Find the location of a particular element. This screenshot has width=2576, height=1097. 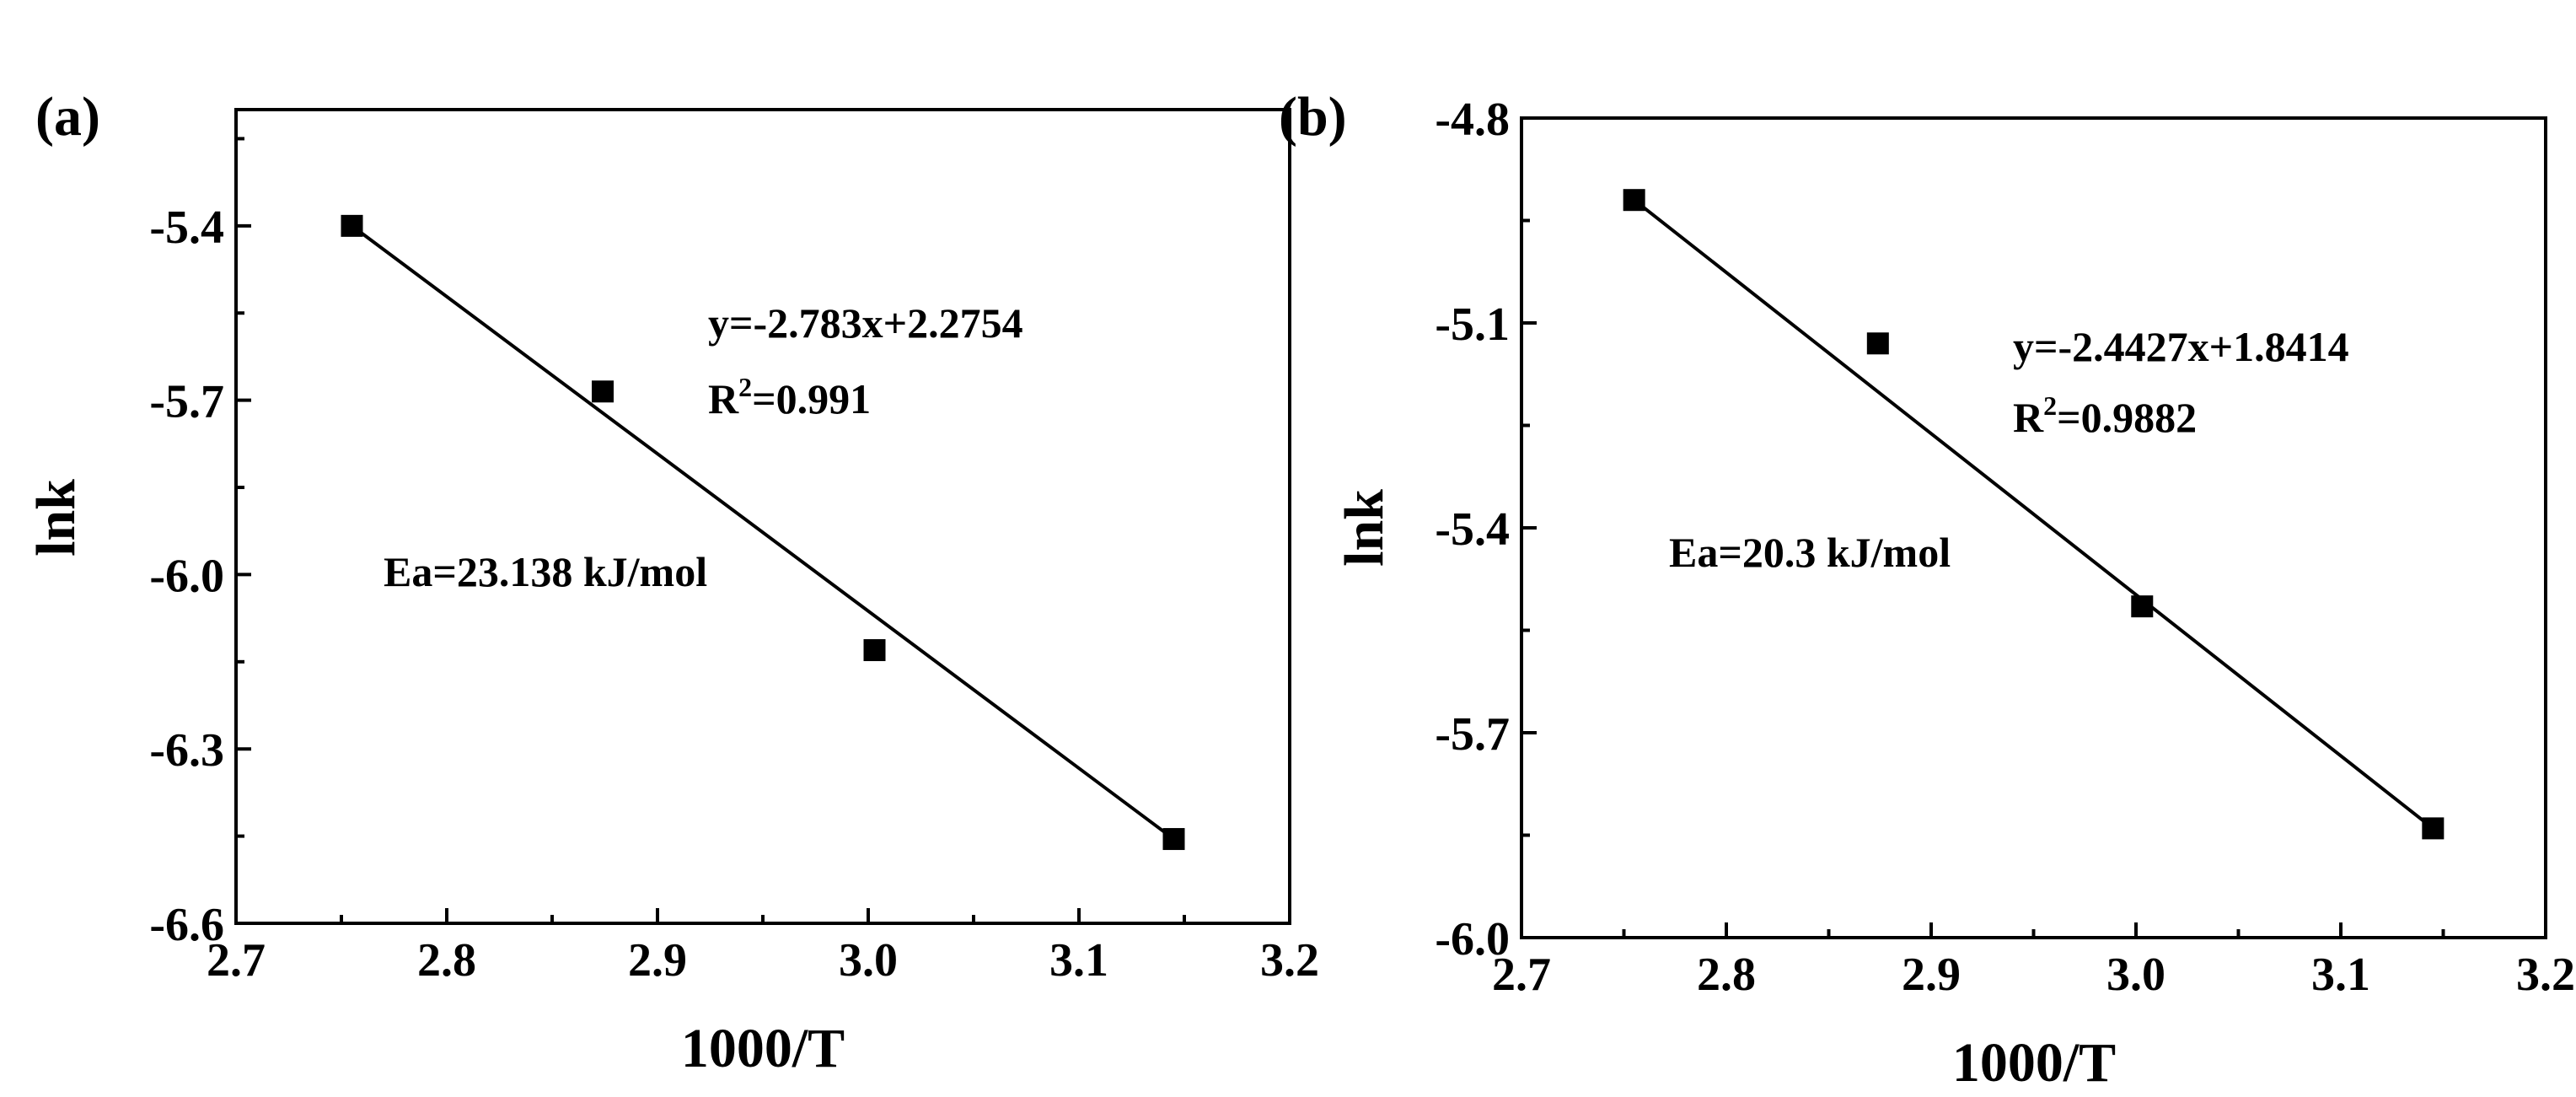

y-tick-label: -4.8 is located at coordinates (1472, 120).